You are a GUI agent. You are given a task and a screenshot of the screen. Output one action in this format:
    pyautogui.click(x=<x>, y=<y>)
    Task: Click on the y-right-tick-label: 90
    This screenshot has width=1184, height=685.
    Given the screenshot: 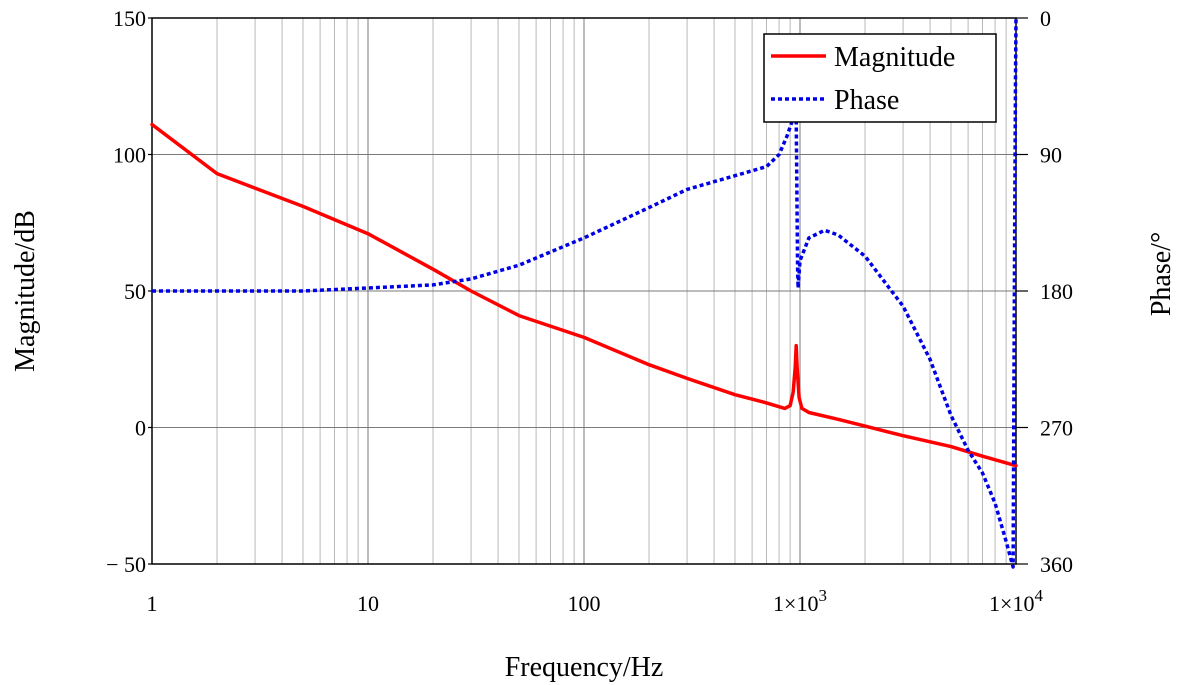 What is the action you would take?
    pyautogui.click(x=1051, y=155)
    